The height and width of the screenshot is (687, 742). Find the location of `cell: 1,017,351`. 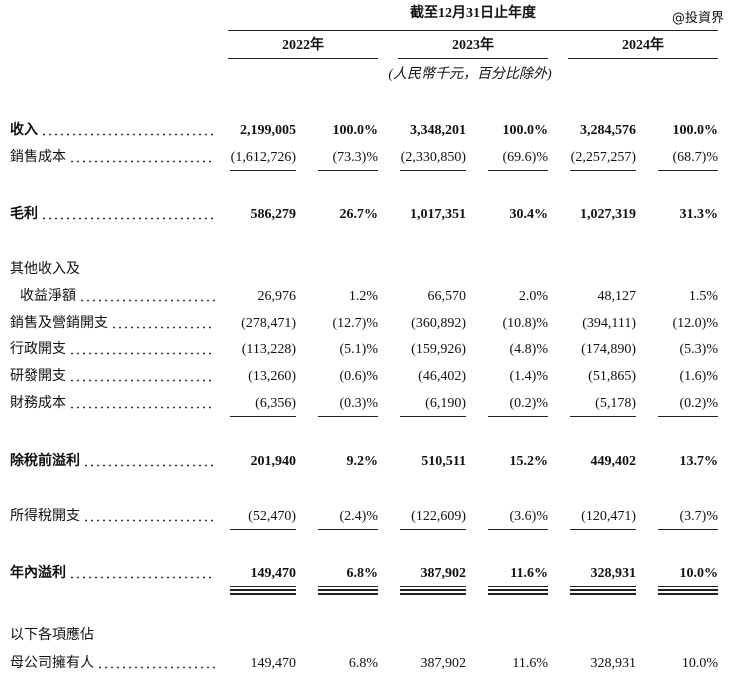

cell: 1,017,351 is located at coordinates (438, 214).